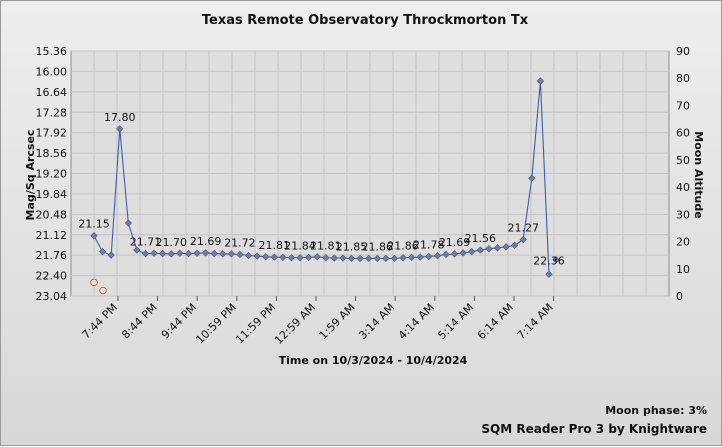 The image size is (722, 447). What do you see at coordinates (523, 228) in the screenshot?
I see `data-label: 21.27` at bounding box center [523, 228].